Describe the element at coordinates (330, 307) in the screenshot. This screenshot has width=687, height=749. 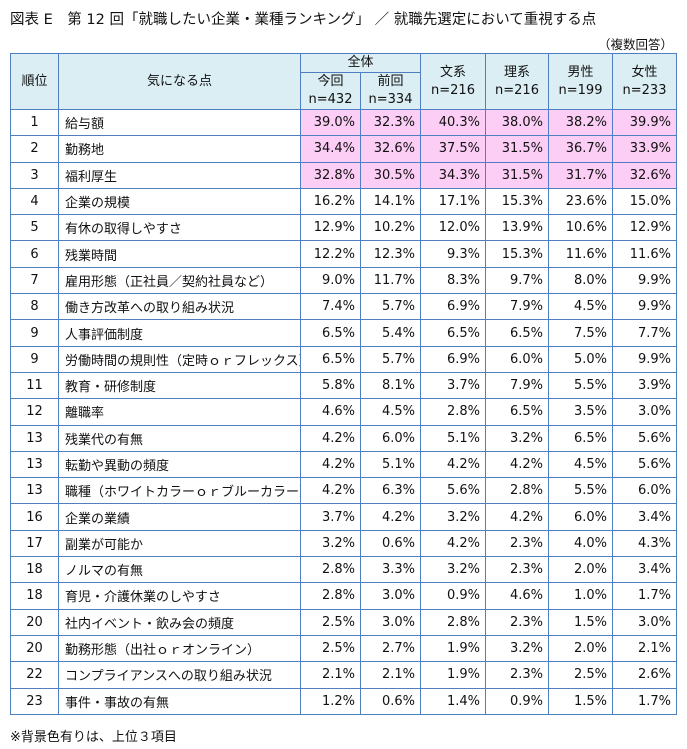
I see `value-cell: 7.4%` at that location.